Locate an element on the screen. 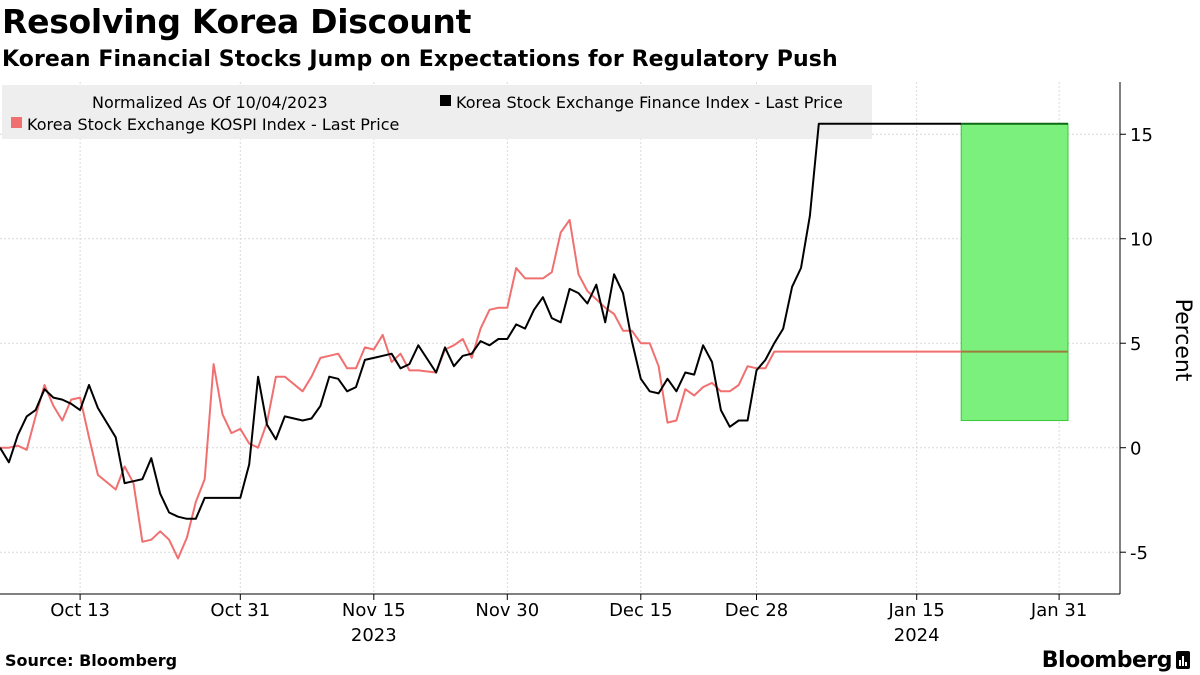 This screenshot has height=675, width=1200. x-tick-label: Dec 15 is located at coordinates (640, 610).